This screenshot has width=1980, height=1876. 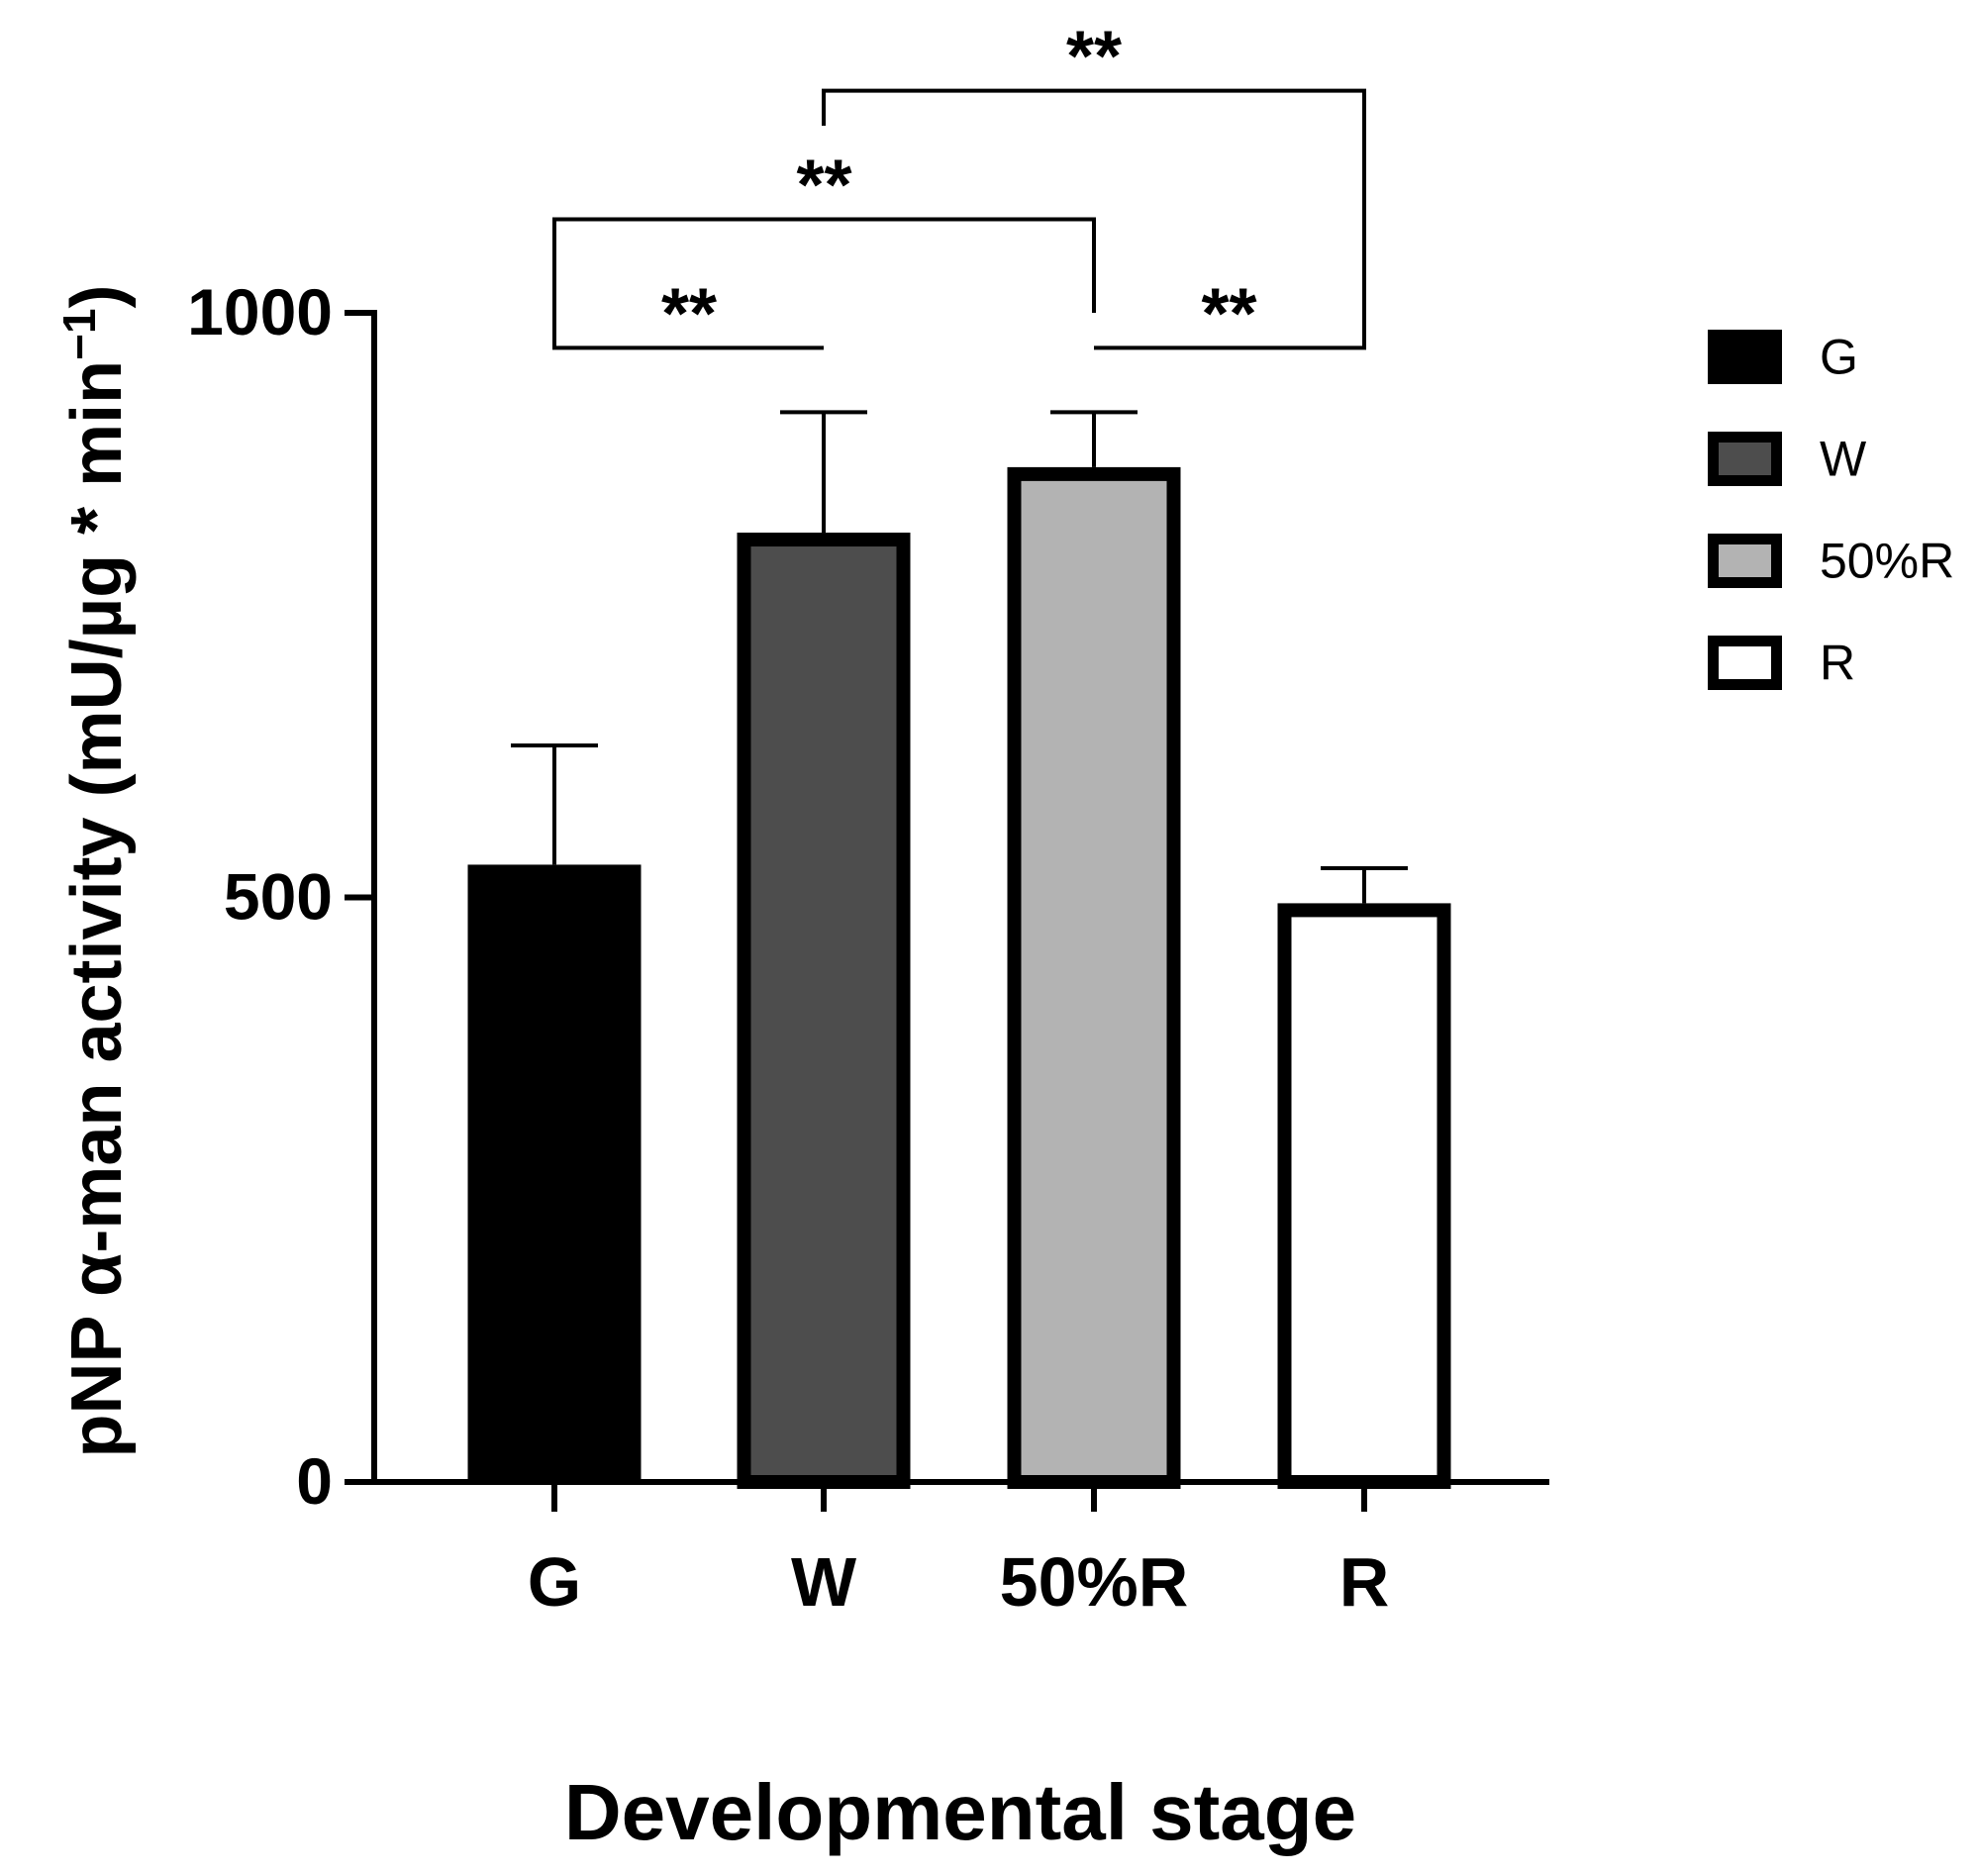 I want to click on legend-label-G: G, so click(x=1839, y=357).